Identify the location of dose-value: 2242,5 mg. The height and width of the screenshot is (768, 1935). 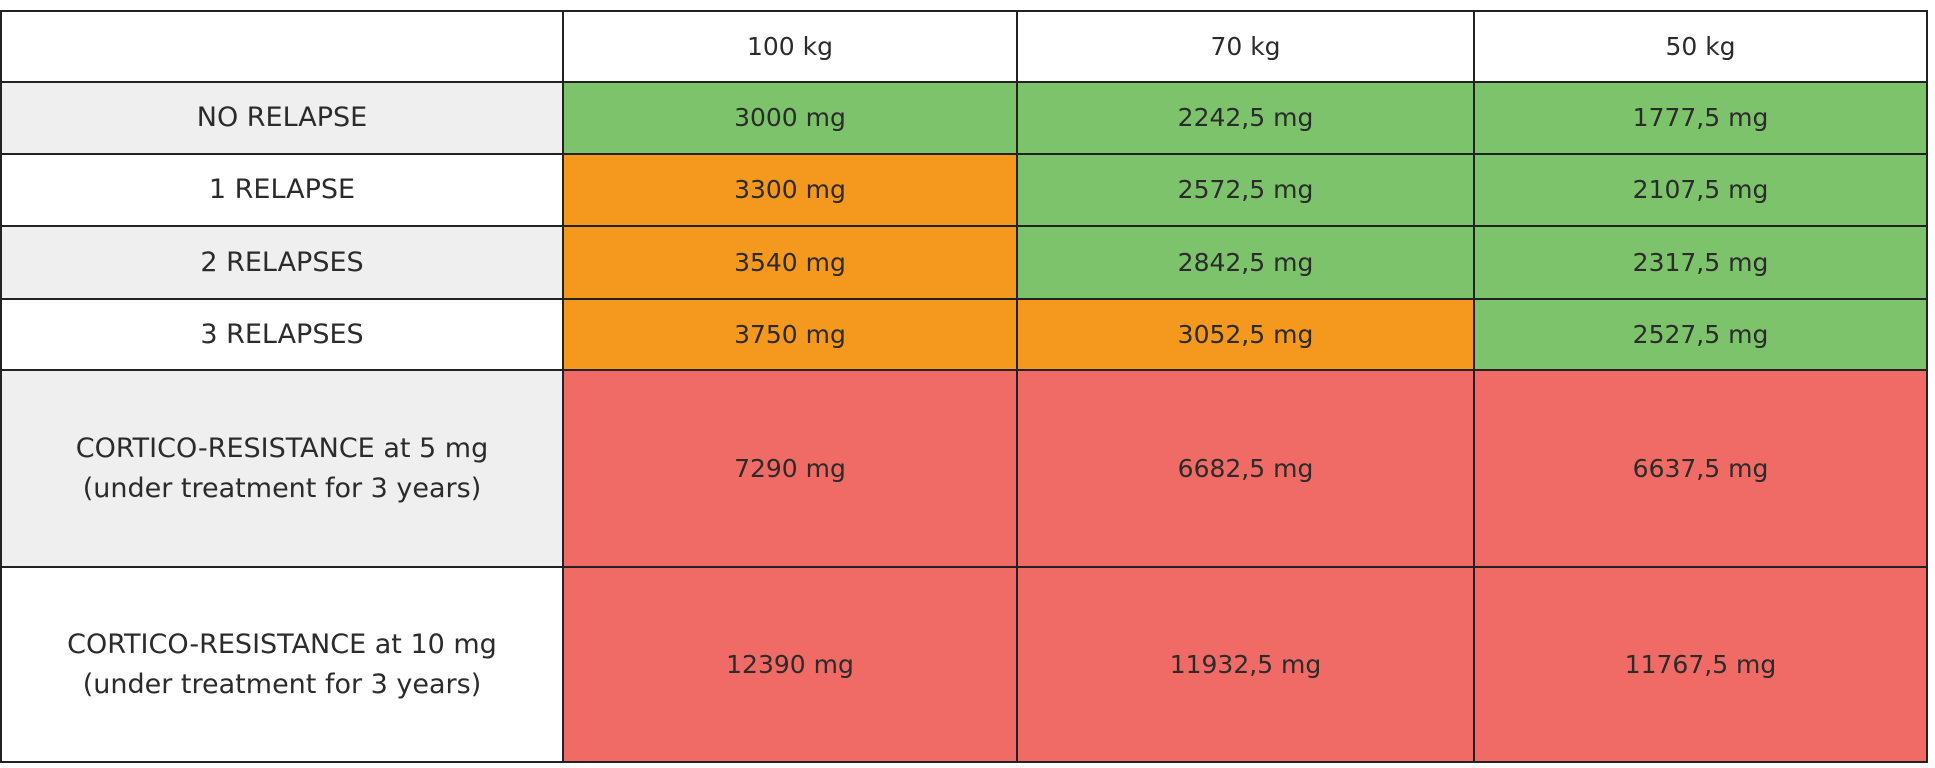
(1245, 117).